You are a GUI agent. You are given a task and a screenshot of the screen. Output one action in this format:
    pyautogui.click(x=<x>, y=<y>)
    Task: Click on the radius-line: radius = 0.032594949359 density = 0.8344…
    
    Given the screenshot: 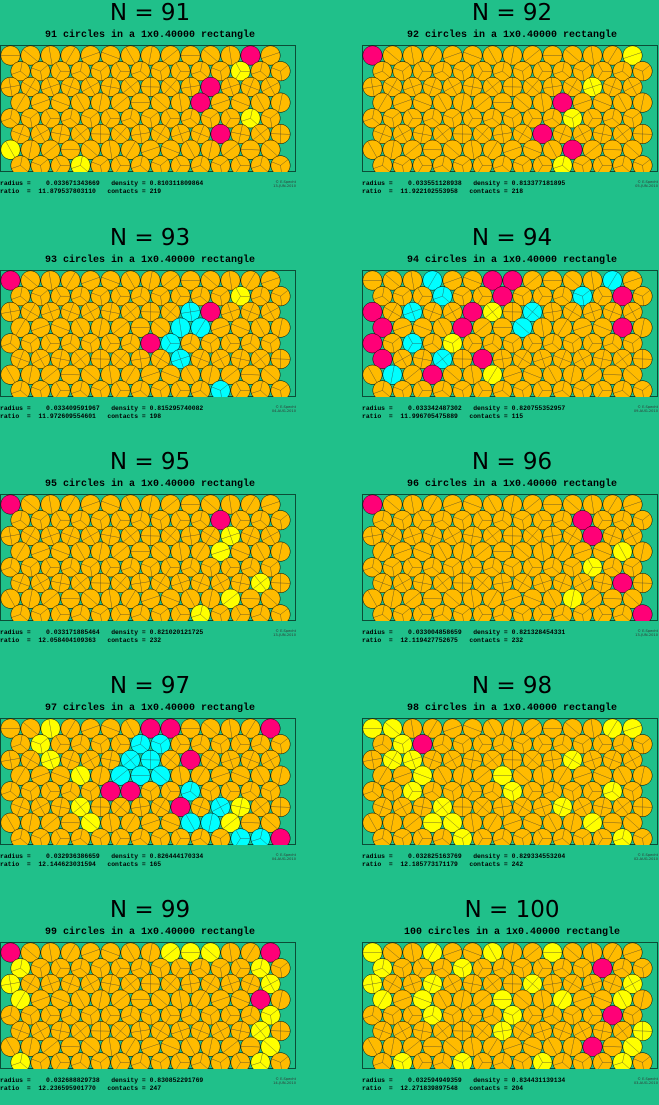 What is the action you would take?
    pyautogui.click(x=510, y=1081)
    